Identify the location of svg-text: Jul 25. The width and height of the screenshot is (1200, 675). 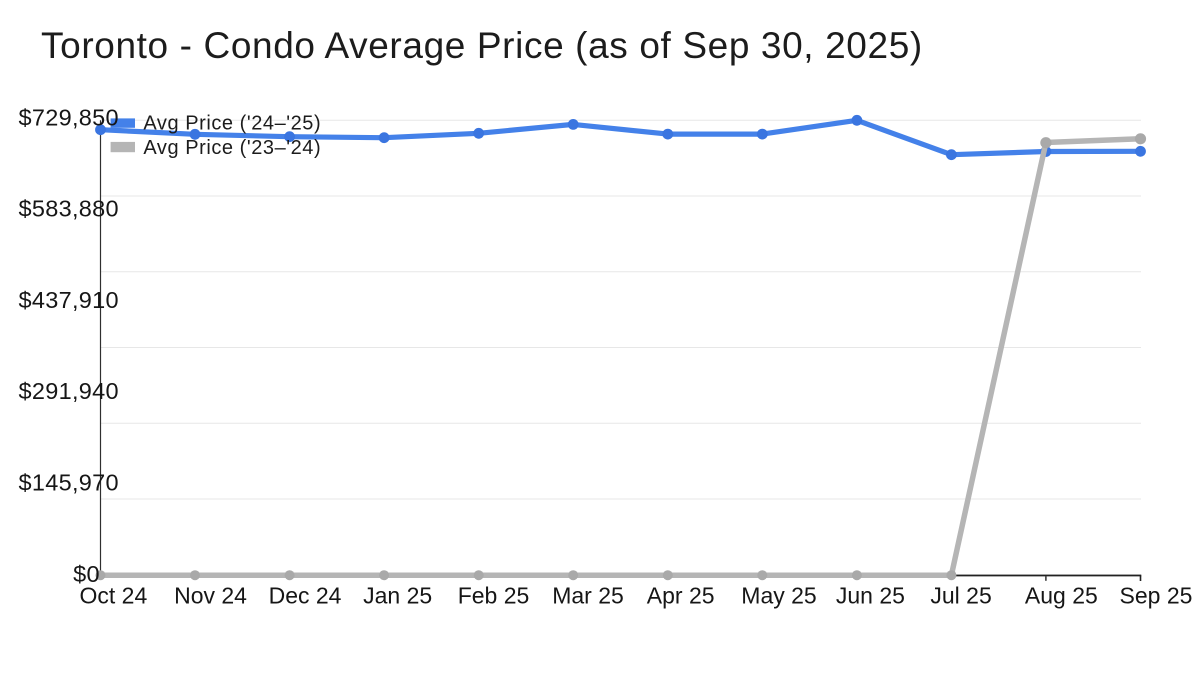
(960, 595).